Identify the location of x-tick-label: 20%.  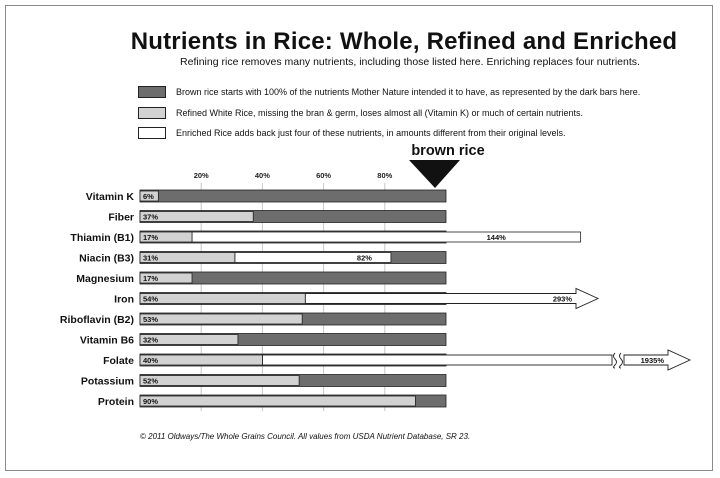
(201, 175).